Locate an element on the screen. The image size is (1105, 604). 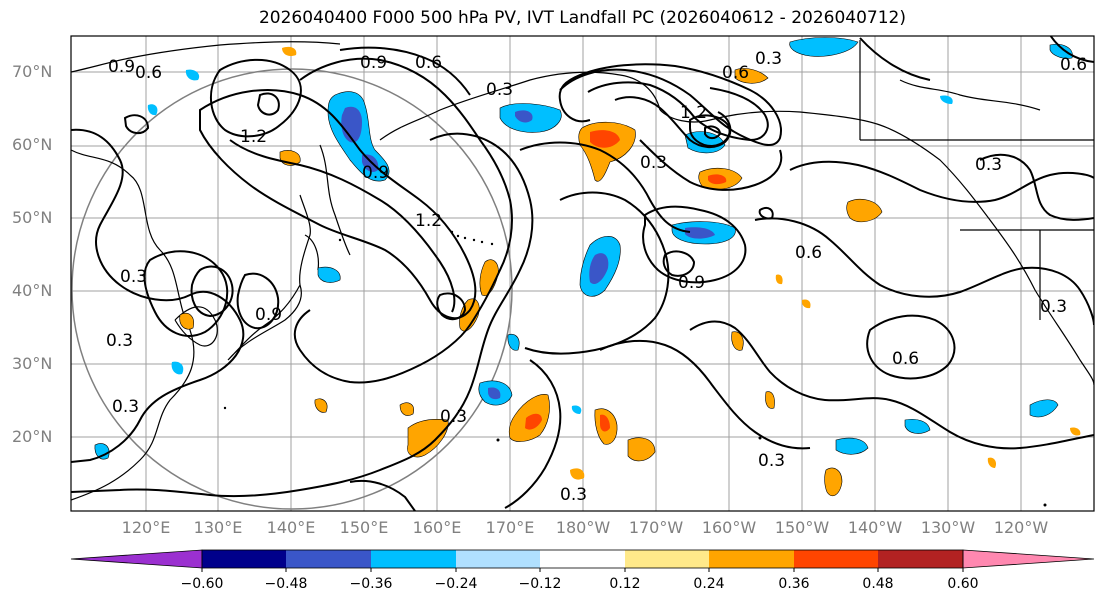
lat-label-50n: 50°N is located at coordinates (32, 217).